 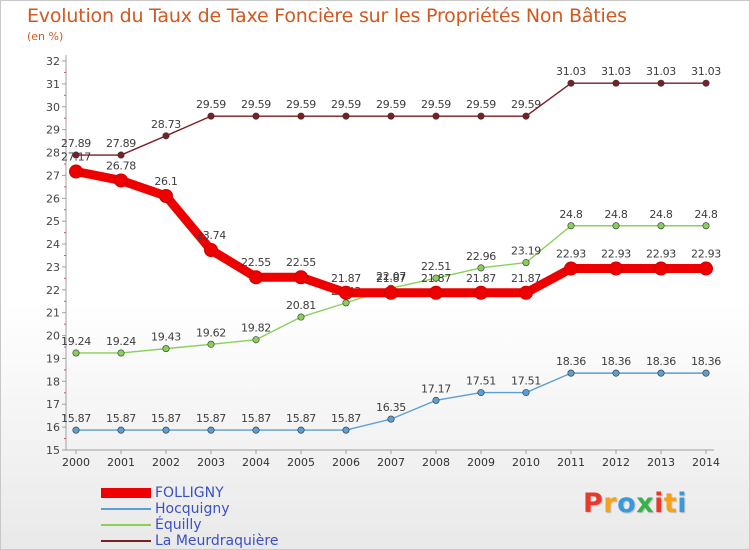 I want to click on y-tick-label: 22, so click(x=53, y=290).